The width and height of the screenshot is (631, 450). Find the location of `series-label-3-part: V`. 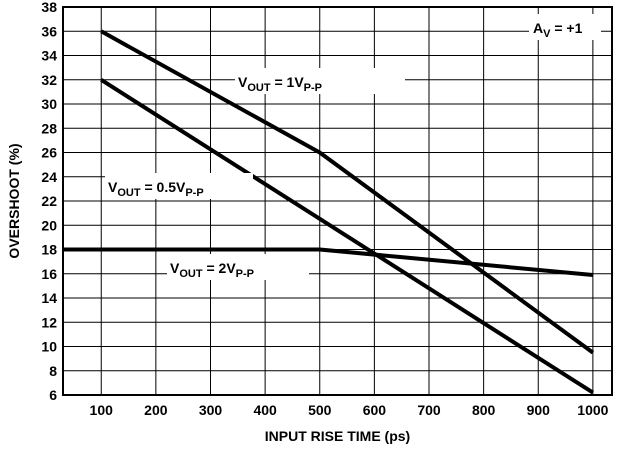

series-label-3-part: V is located at coordinates (175, 268).